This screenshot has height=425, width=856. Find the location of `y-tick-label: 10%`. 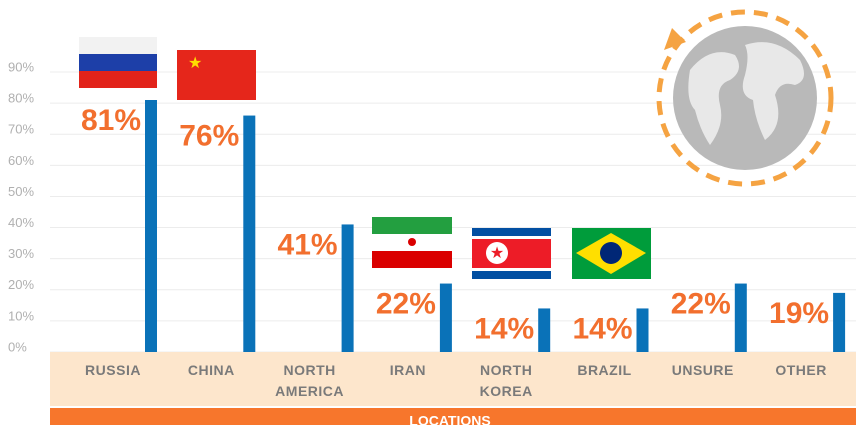

y-tick-label: 10% is located at coordinates (21, 315).